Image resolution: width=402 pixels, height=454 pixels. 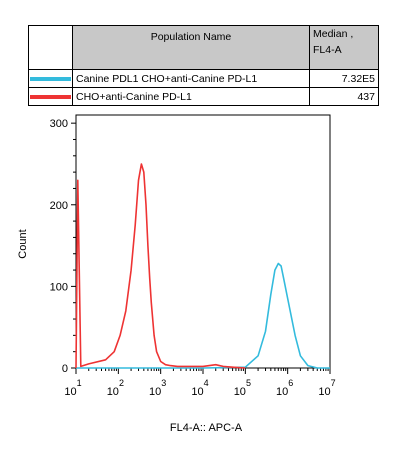 What do you see at coordinates (191, 96) in the screenshot?
I see `legend-row-name: CHO+anti-Canine PD-L1` at bounding box center [191, 96].